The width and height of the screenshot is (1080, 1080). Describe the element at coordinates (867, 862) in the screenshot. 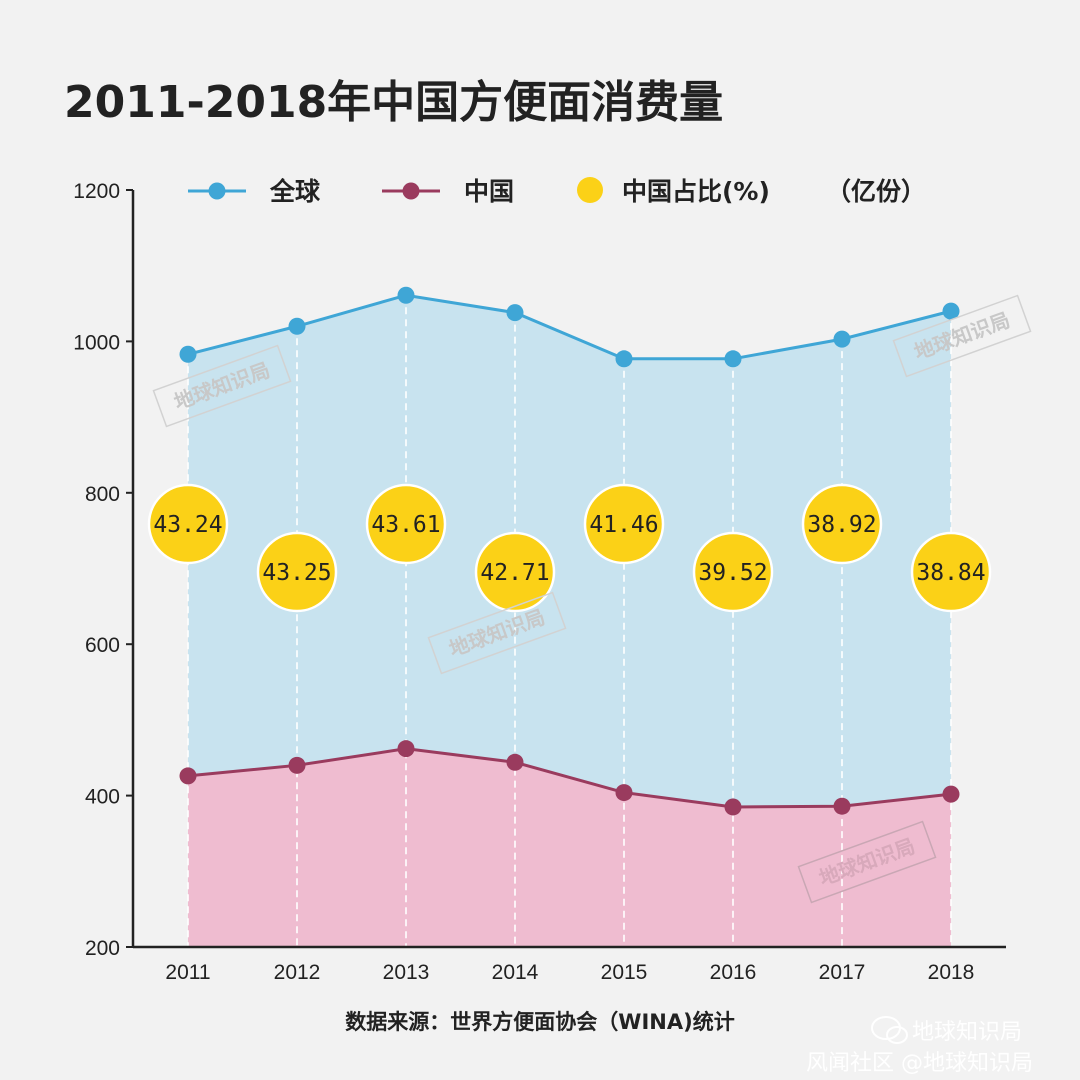

I see `watermark-4-box` at that location.